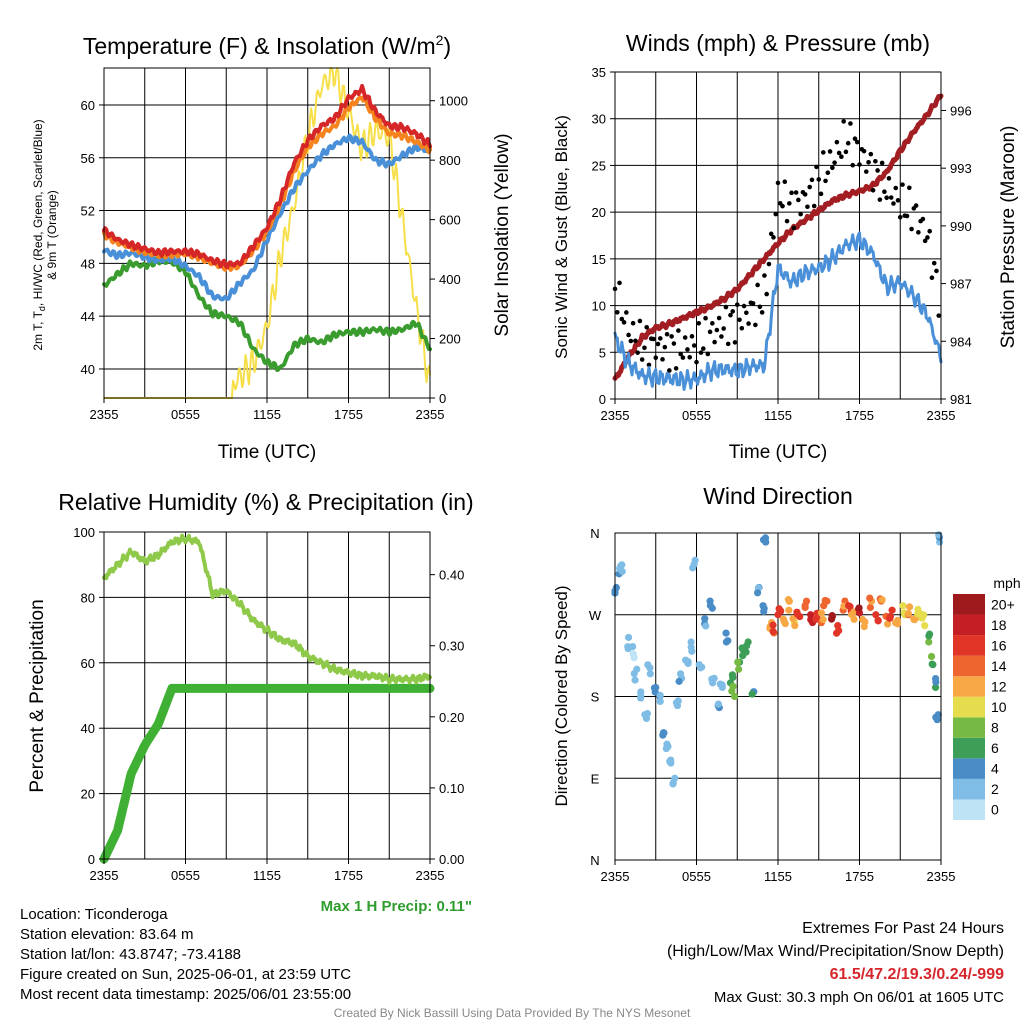 This screenshot has width=1024, height=1024. Describe the element at coordinates (561, 237) in the screenshot. I see `wind-ylabel-left: Sonic Wind & Gust (Blue, Black)` at that location.